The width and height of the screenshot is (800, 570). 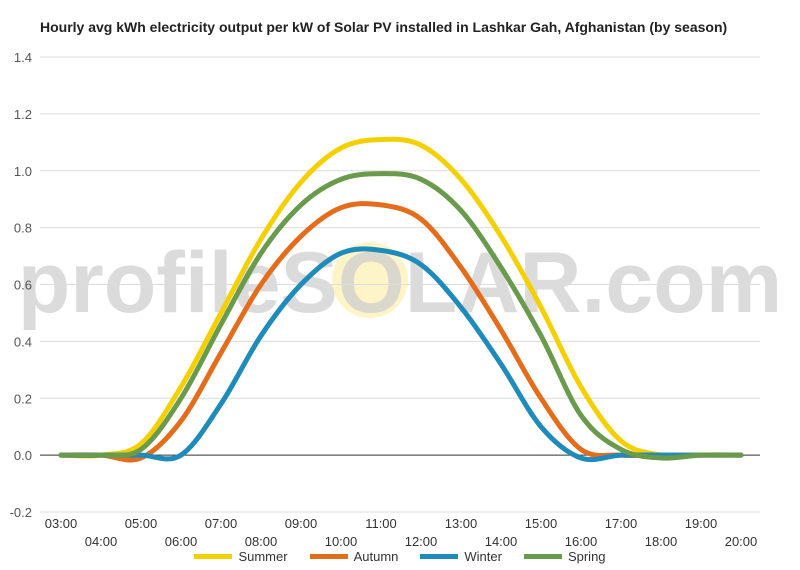 What do you see at coordinates (461, 556) in the screenshot?
I see `legend-item-winter: Winter` at bounding box center [461, 556].